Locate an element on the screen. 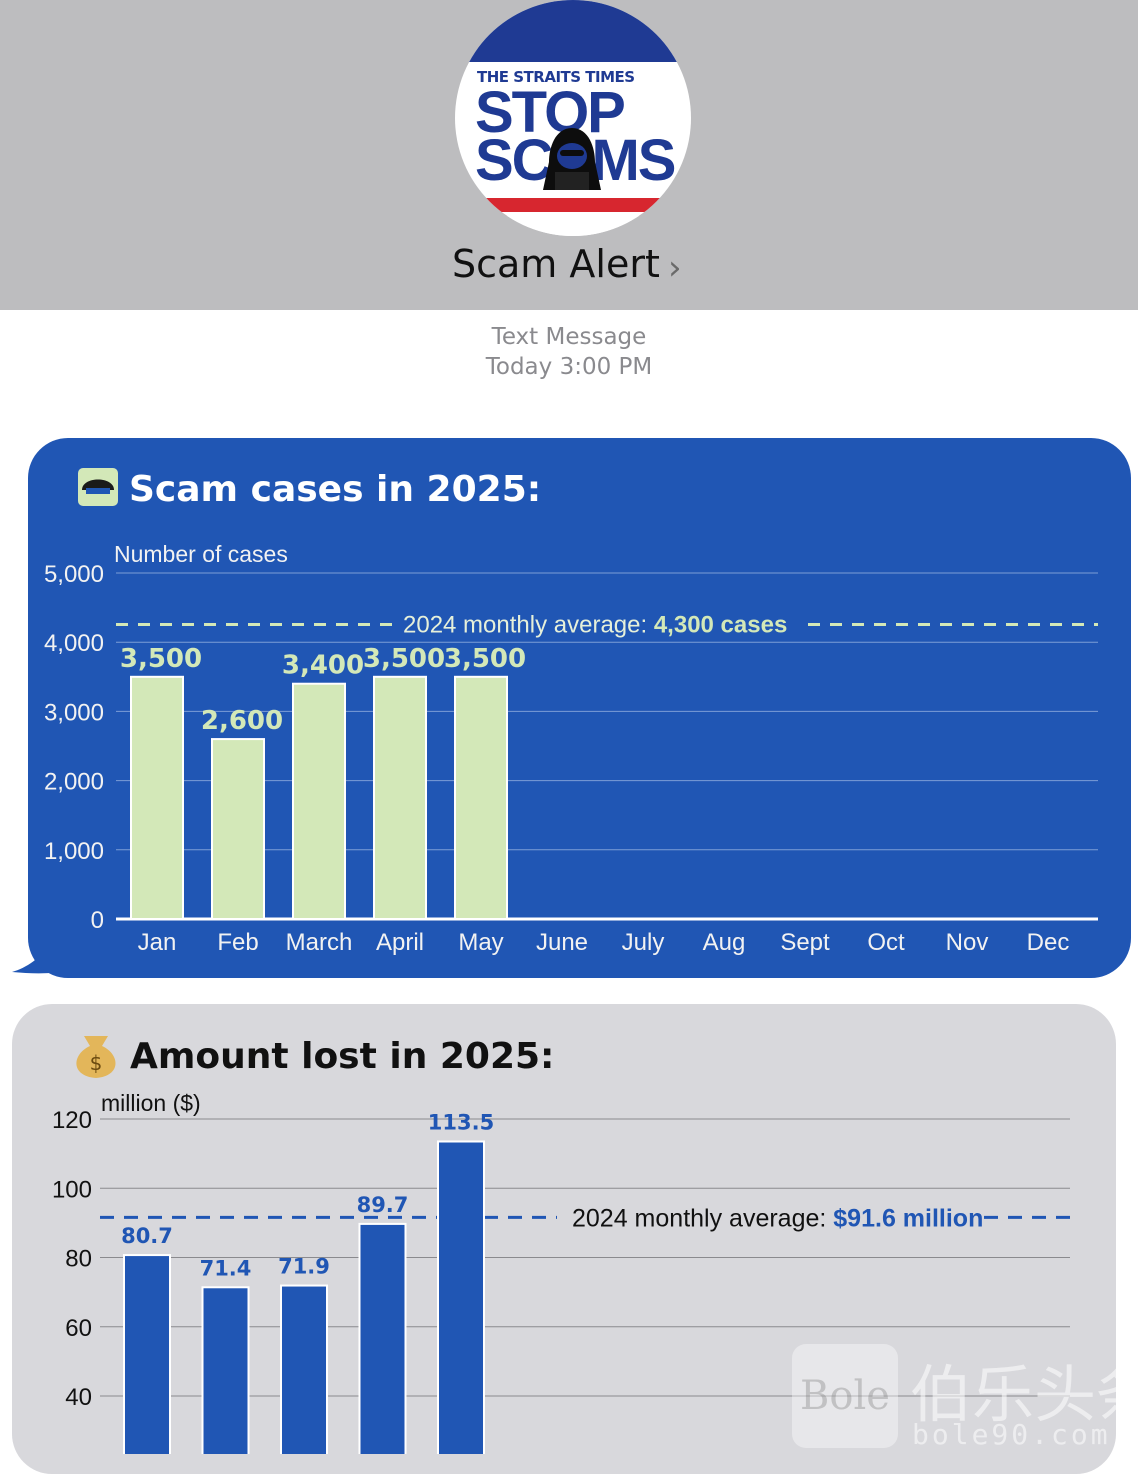 The height and width of the screenshot is (1474, 1138). logo-word-stop: STOP is located at coordinates (550, 112).